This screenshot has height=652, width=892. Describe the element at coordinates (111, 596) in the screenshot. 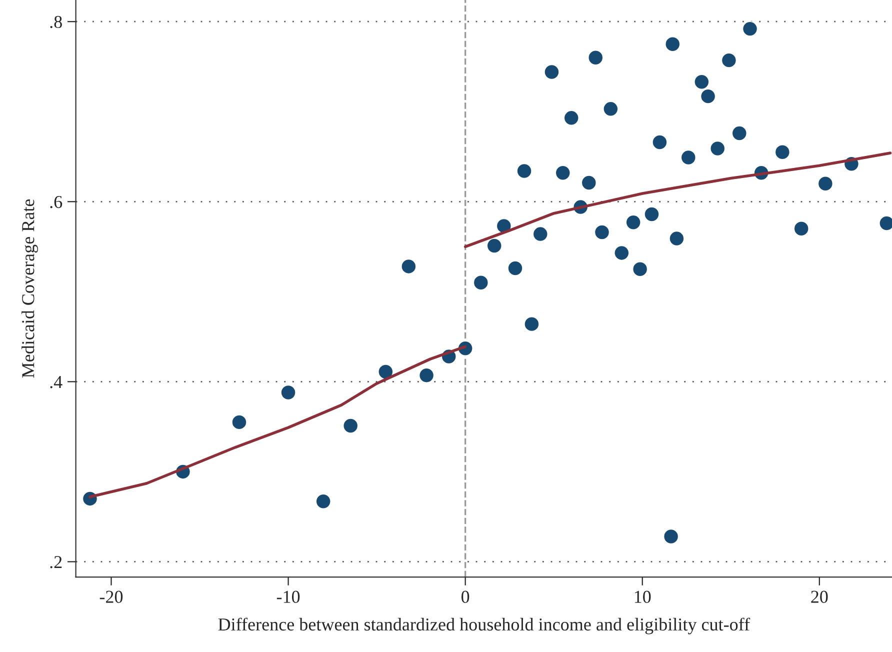

I see `x-tick-label: -20` at that location.